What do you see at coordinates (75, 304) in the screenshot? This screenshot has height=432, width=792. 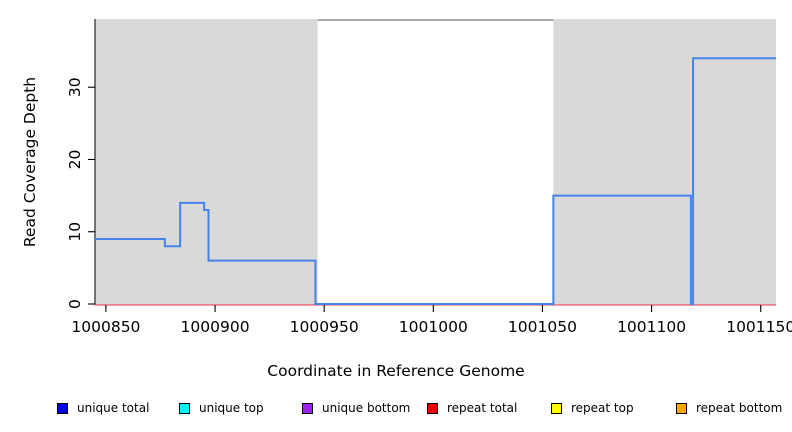 I see `y-tick-label: 0` at bounding box center [75, 304].